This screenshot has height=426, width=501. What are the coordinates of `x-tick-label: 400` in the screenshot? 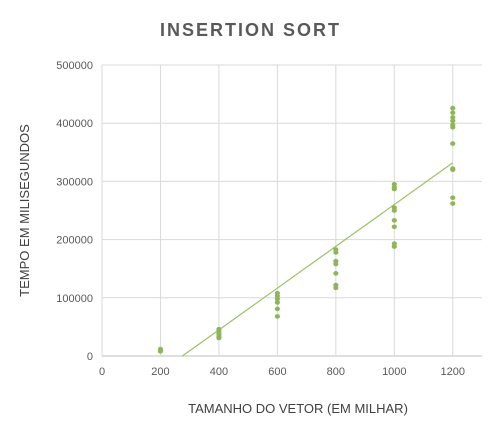 It's located at (219, 372).